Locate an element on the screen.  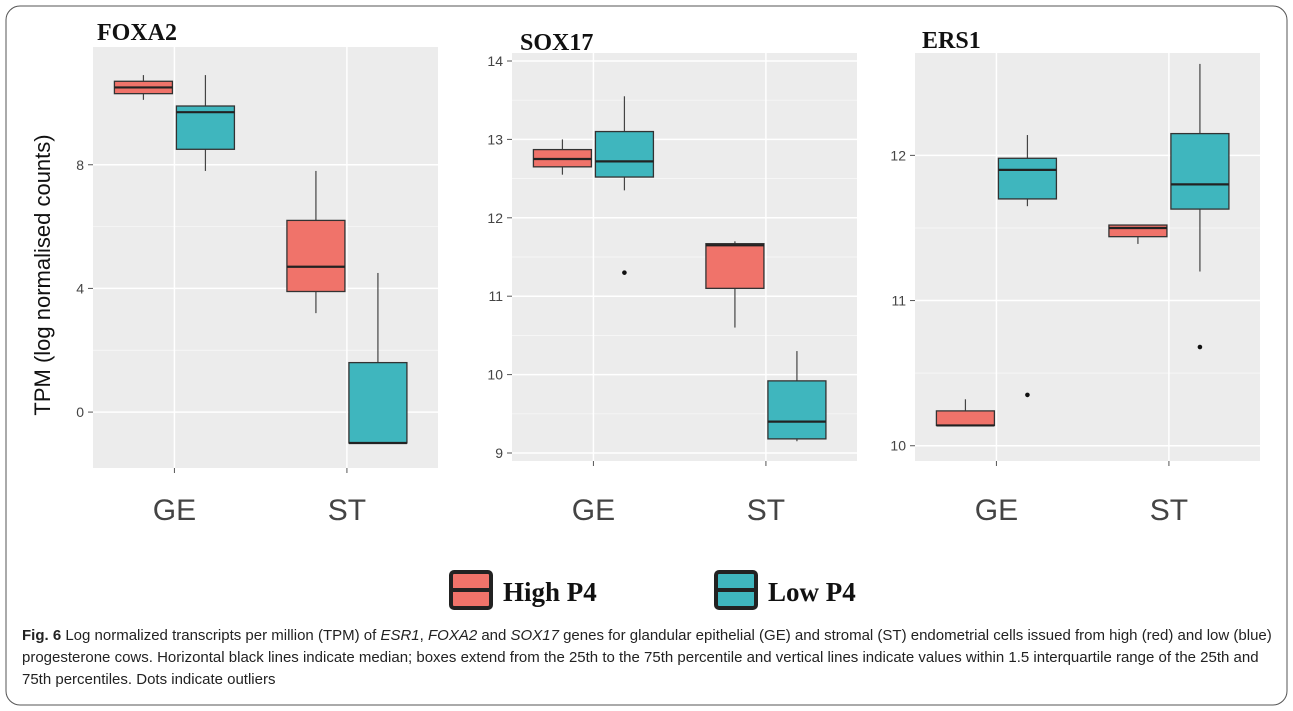
caption-fig-label: Fig. 6 is located at coordinates (42, 635).